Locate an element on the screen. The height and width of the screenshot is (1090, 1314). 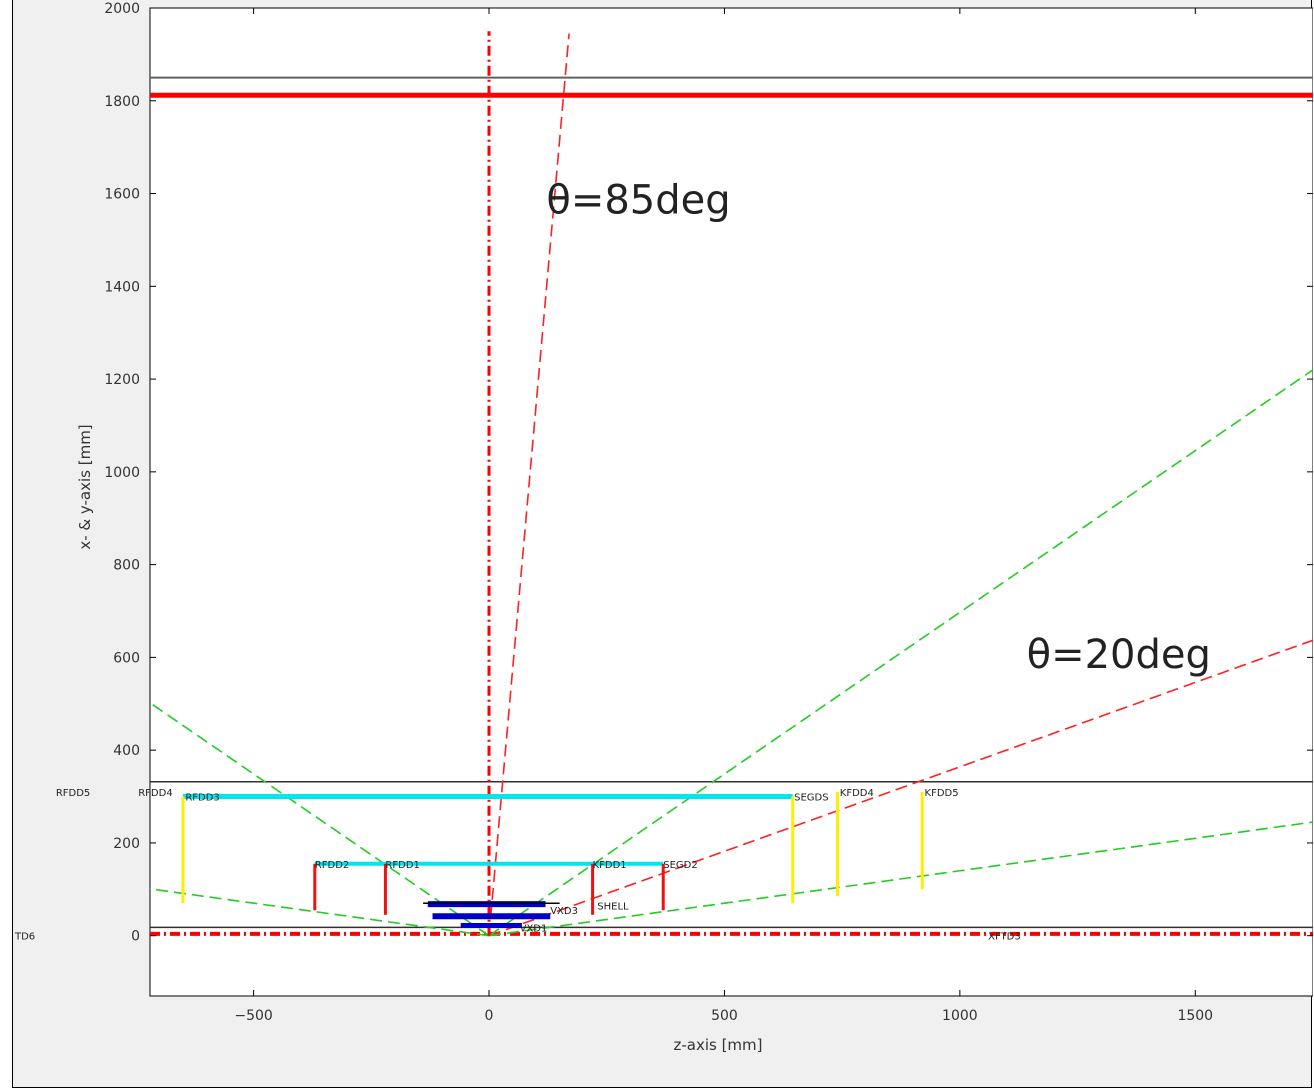
detector-label-6: SEGD2 is located at coordinates (680, 865).